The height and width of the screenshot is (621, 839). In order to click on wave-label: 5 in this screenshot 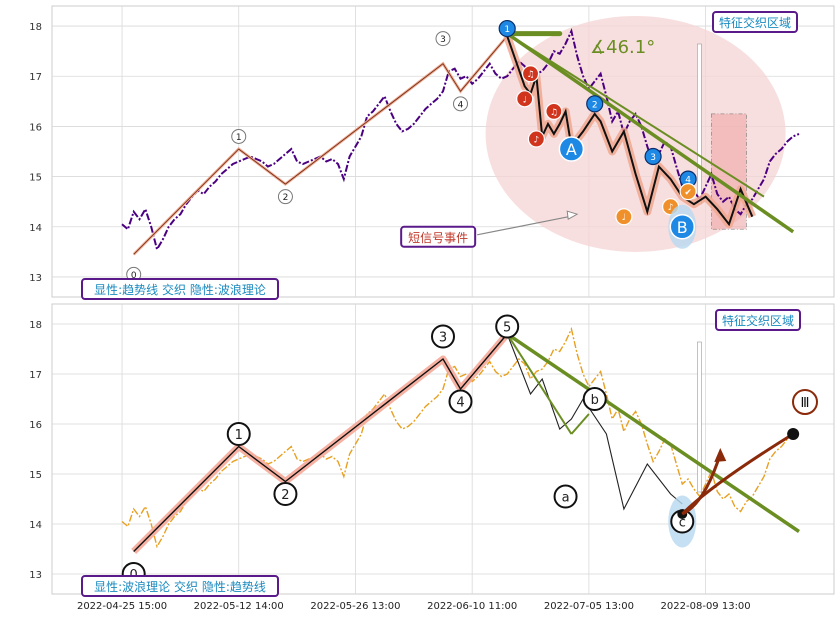, I will do `click(507, 328)`.